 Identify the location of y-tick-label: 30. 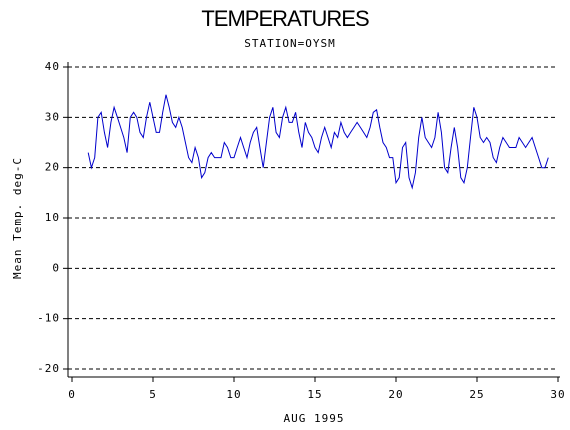
(52, 116).